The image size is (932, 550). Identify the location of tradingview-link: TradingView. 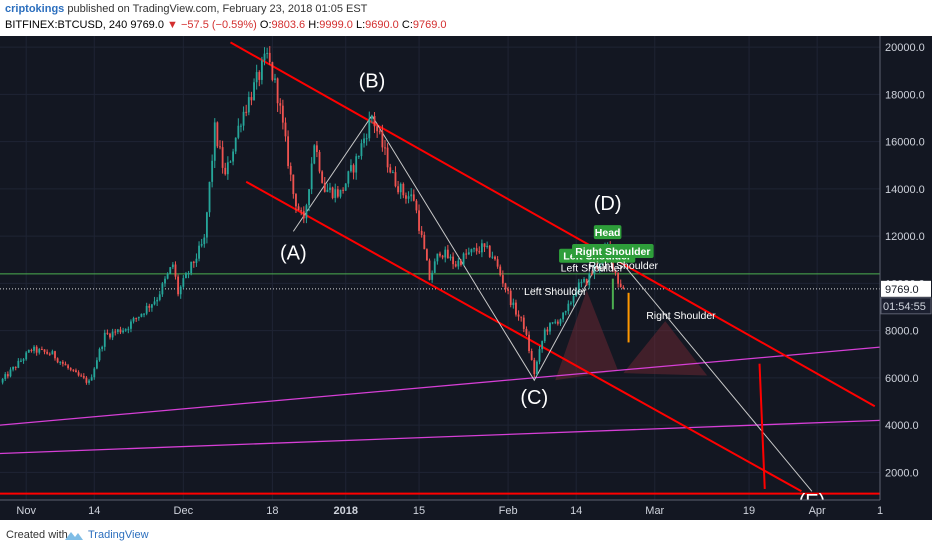
(118, 535).